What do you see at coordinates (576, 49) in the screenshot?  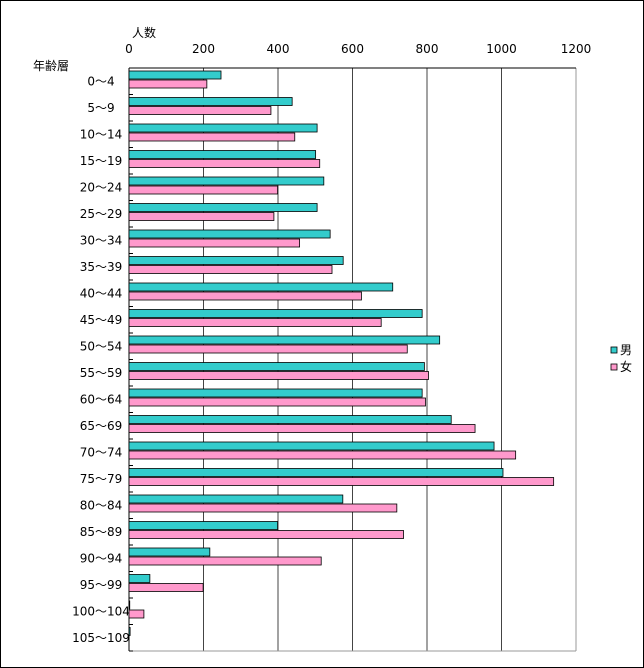 I see `x-tick-label: 1200` at bounding box center [576, 49].